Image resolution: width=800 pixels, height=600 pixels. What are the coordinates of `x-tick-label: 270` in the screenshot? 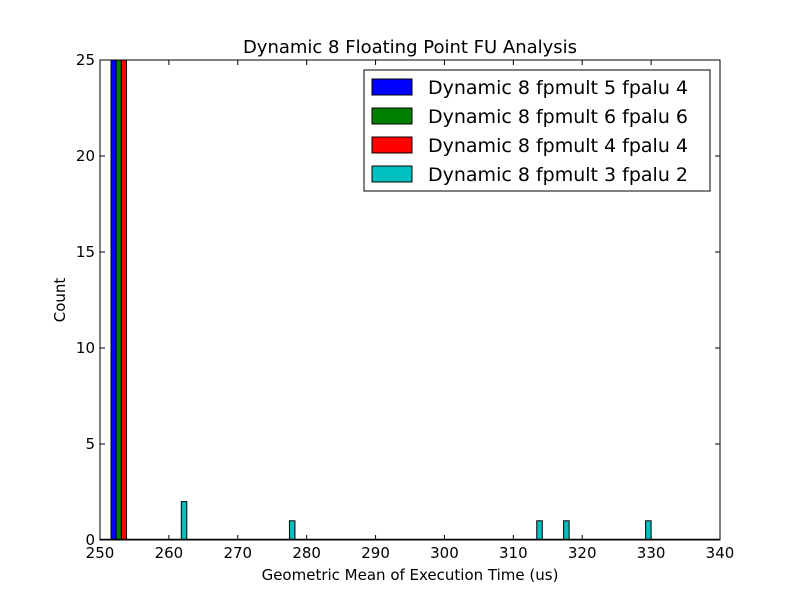 It's located at (237, 553).